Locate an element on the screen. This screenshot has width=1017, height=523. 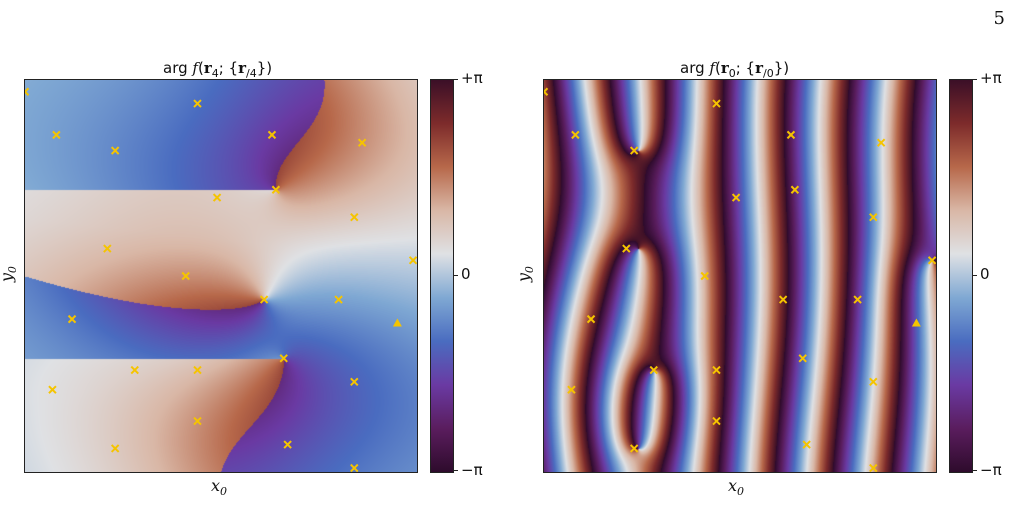
page-number: 5 is located at coordinates (999, 18).